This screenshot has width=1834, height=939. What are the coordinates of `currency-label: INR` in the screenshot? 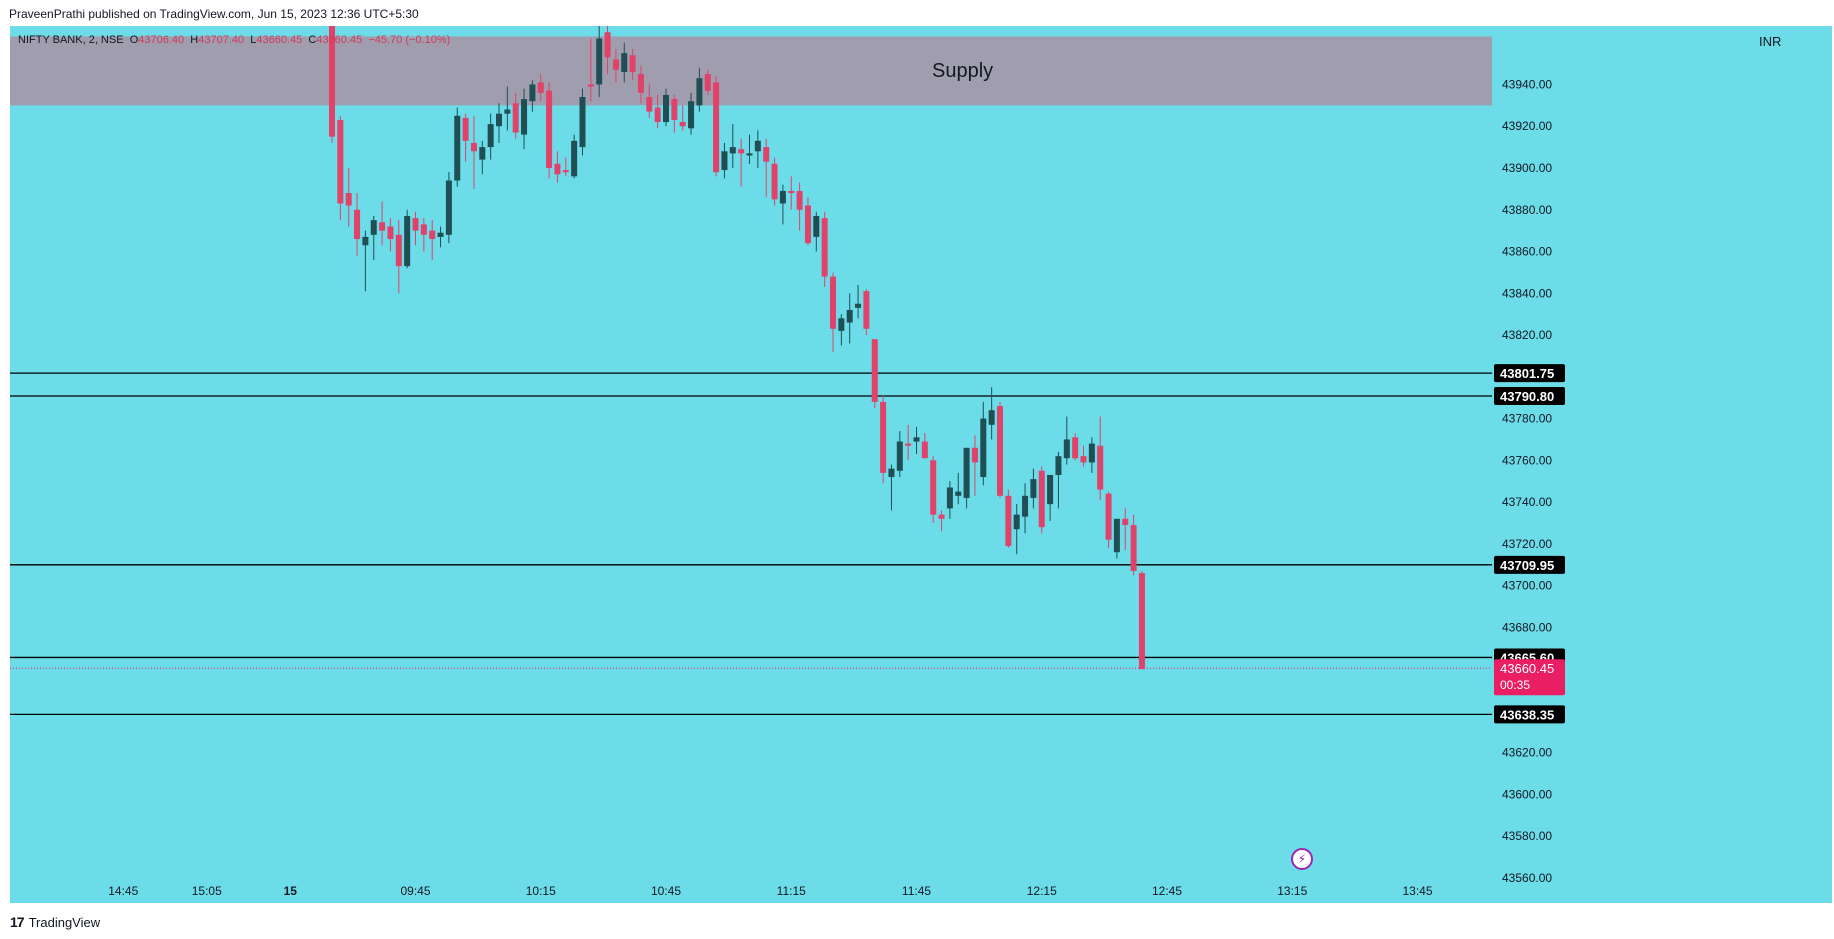 It's located at (1770, 41).